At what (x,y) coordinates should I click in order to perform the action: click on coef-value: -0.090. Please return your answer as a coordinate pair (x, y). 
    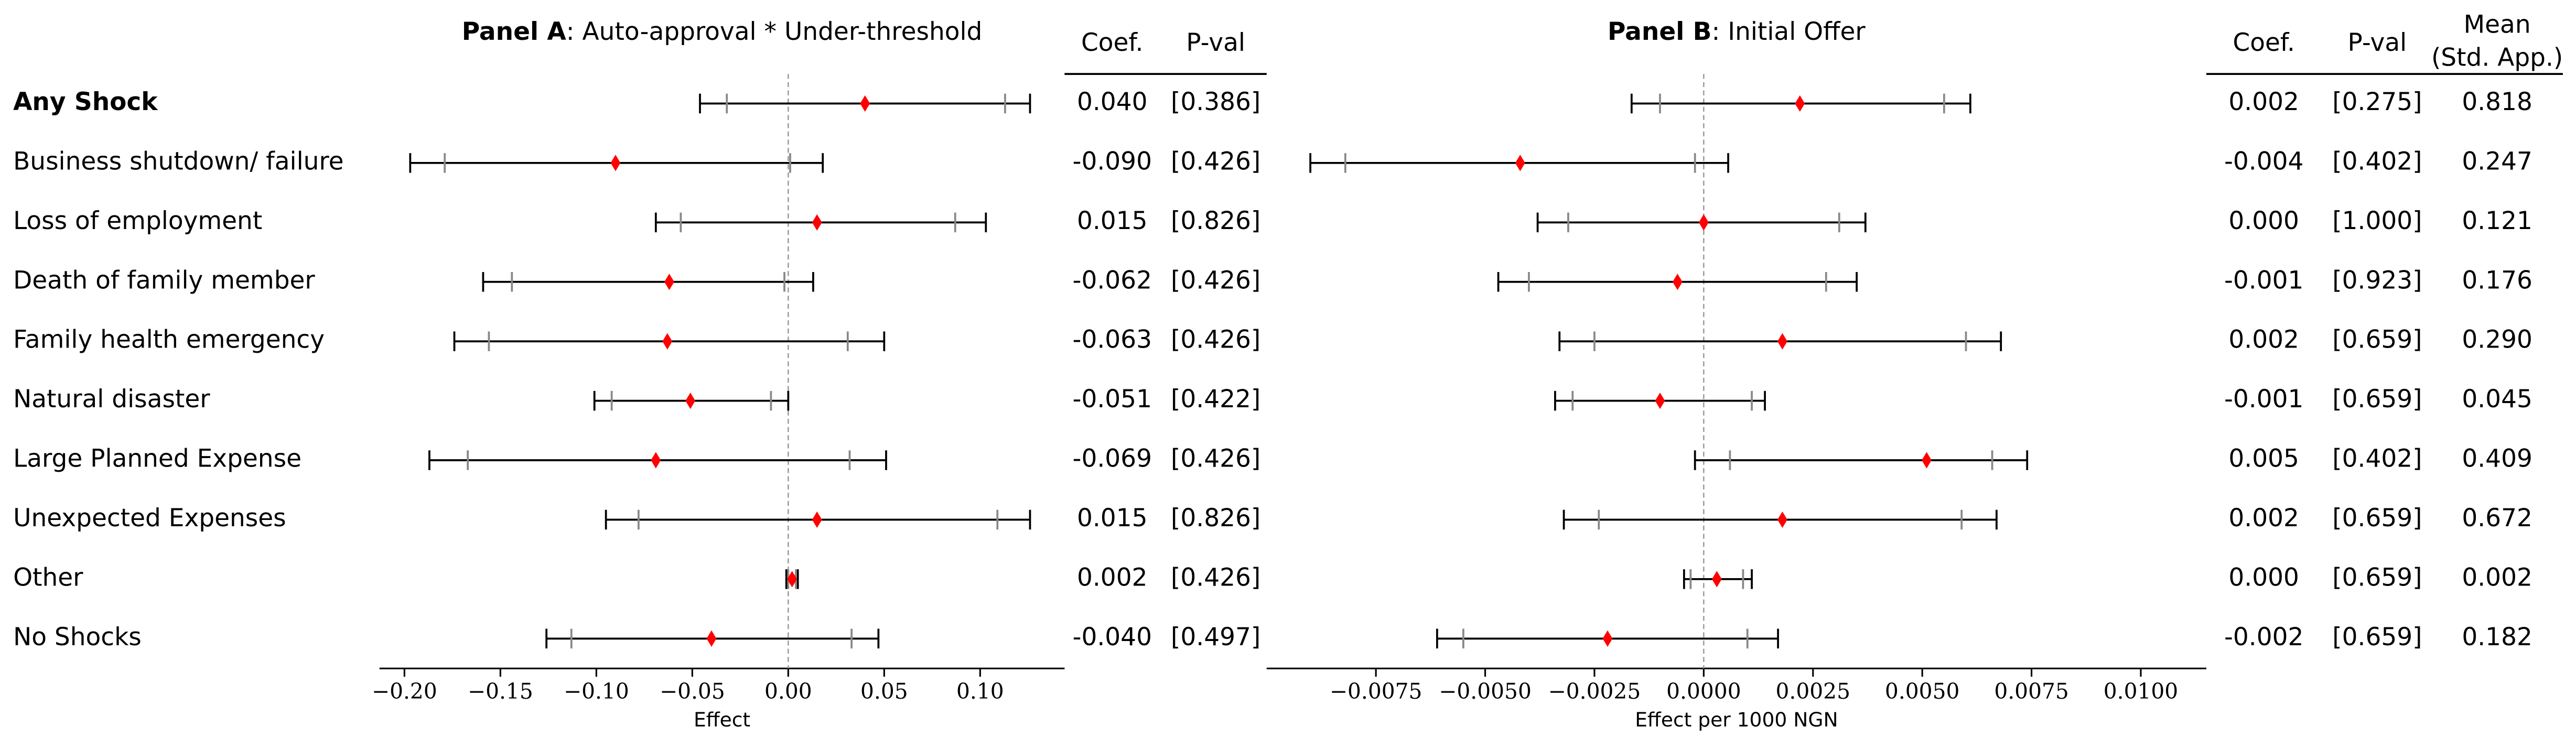
    Looking at the image, I should click on (1112, 162).